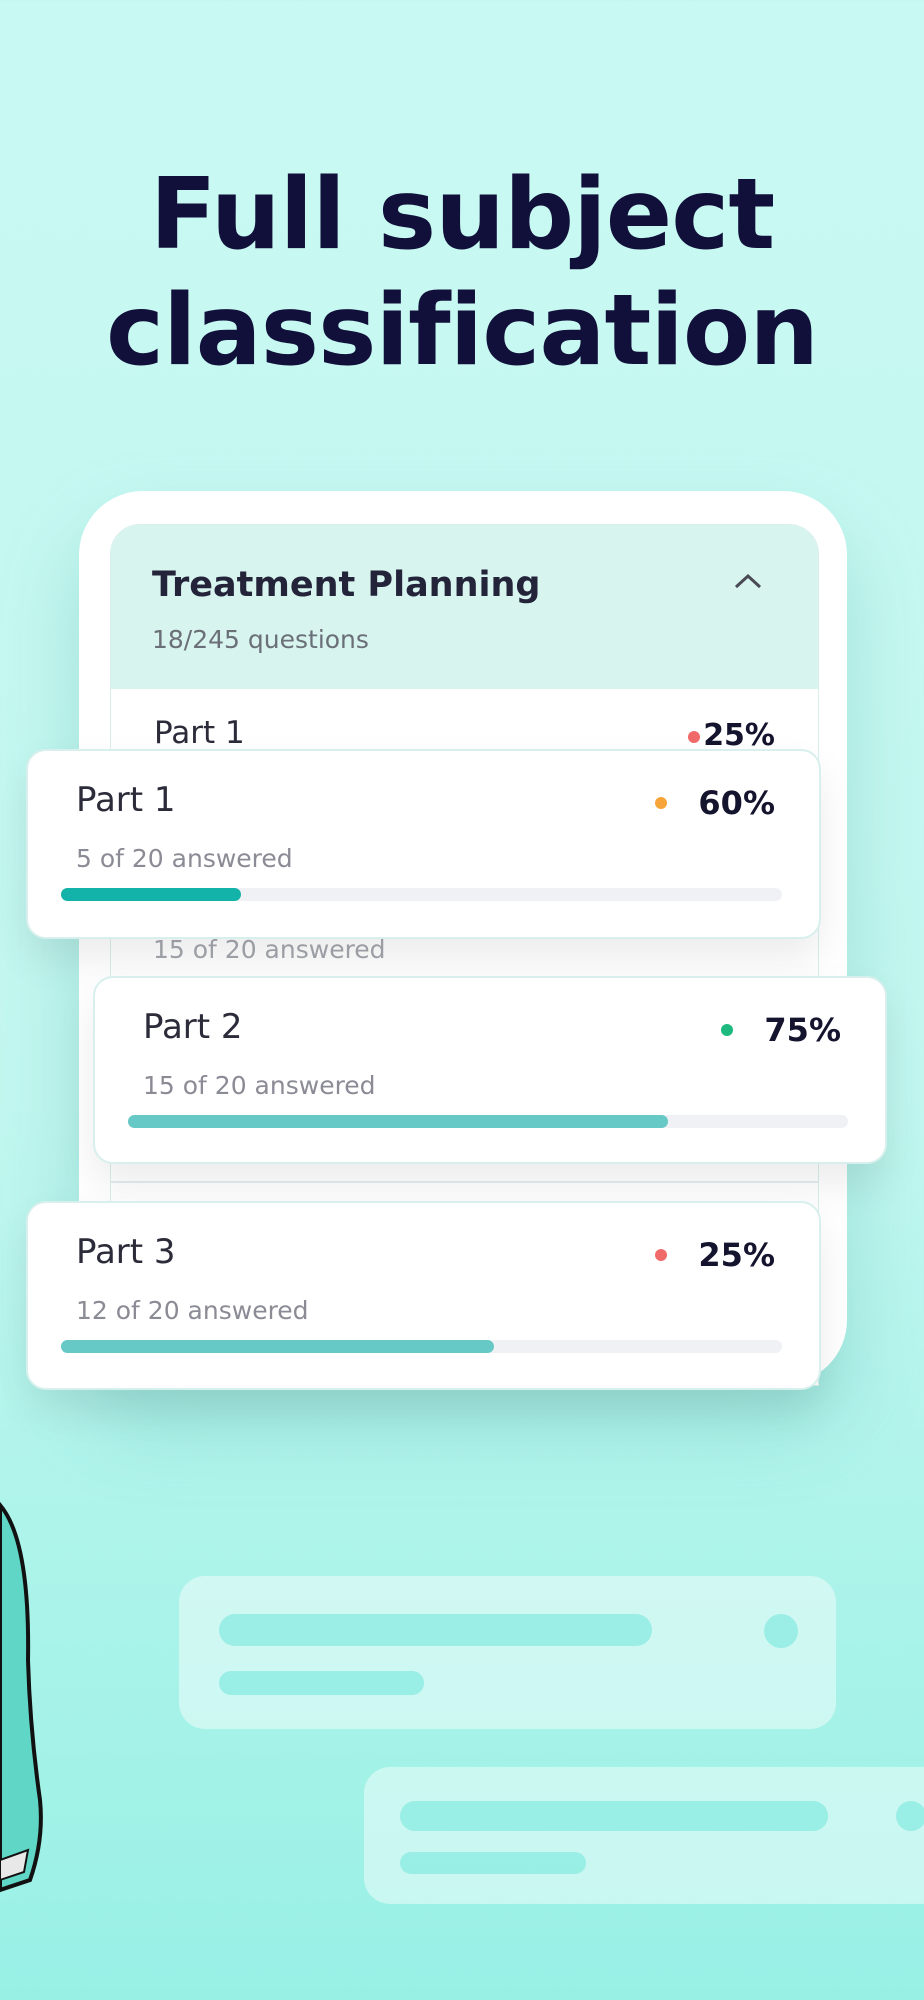 The width and height of the screenshot is (924, 2000). I want to click on panel-title: Treatment Planning, so click(346, 585).